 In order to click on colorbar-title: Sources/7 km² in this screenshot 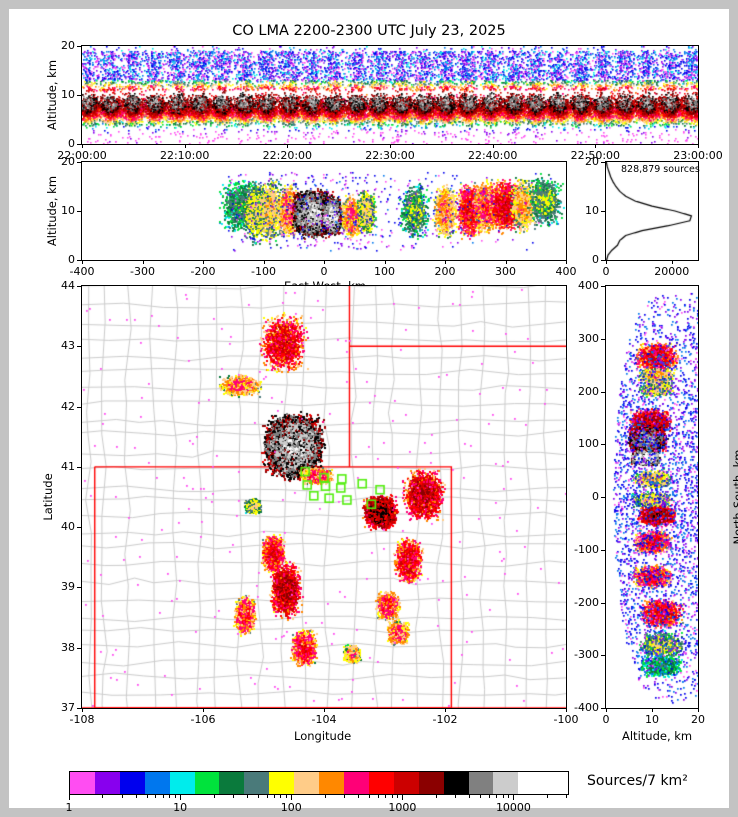, I will do `click(637, 781)`.